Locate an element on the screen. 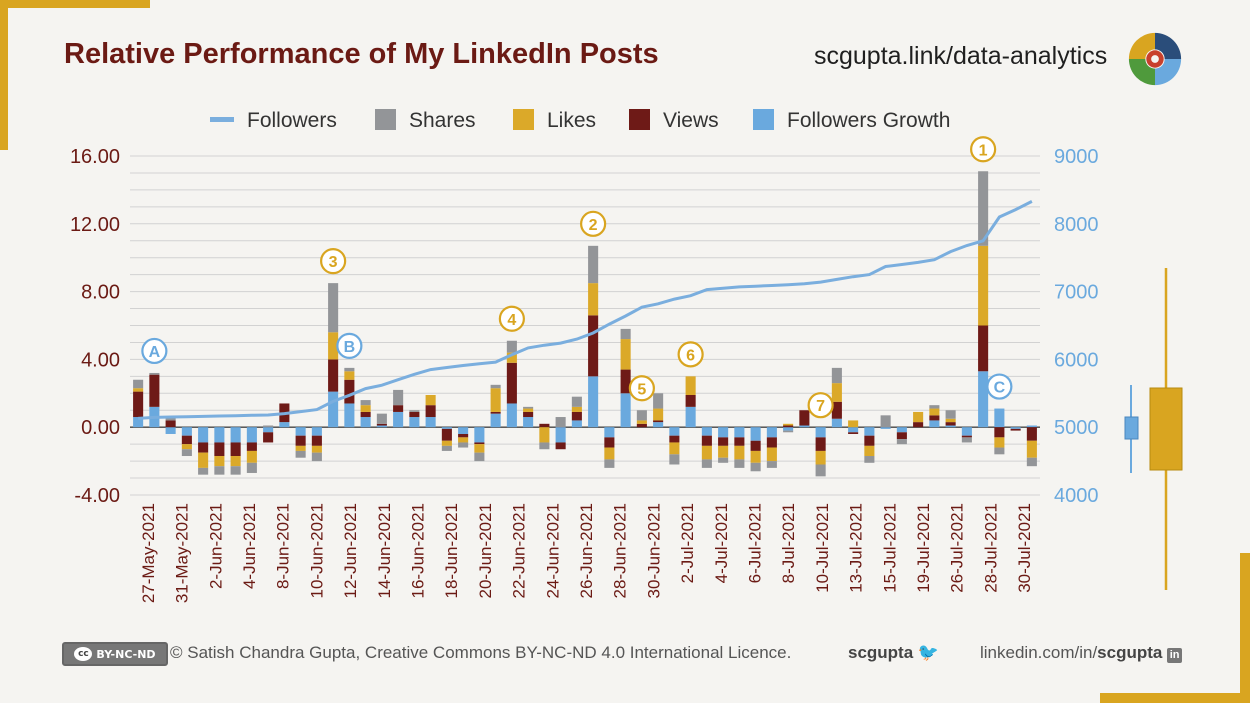 The image size is (1250, 703). x-tick-label: 8-Jul-2021 is located at coordinates (788, 543).